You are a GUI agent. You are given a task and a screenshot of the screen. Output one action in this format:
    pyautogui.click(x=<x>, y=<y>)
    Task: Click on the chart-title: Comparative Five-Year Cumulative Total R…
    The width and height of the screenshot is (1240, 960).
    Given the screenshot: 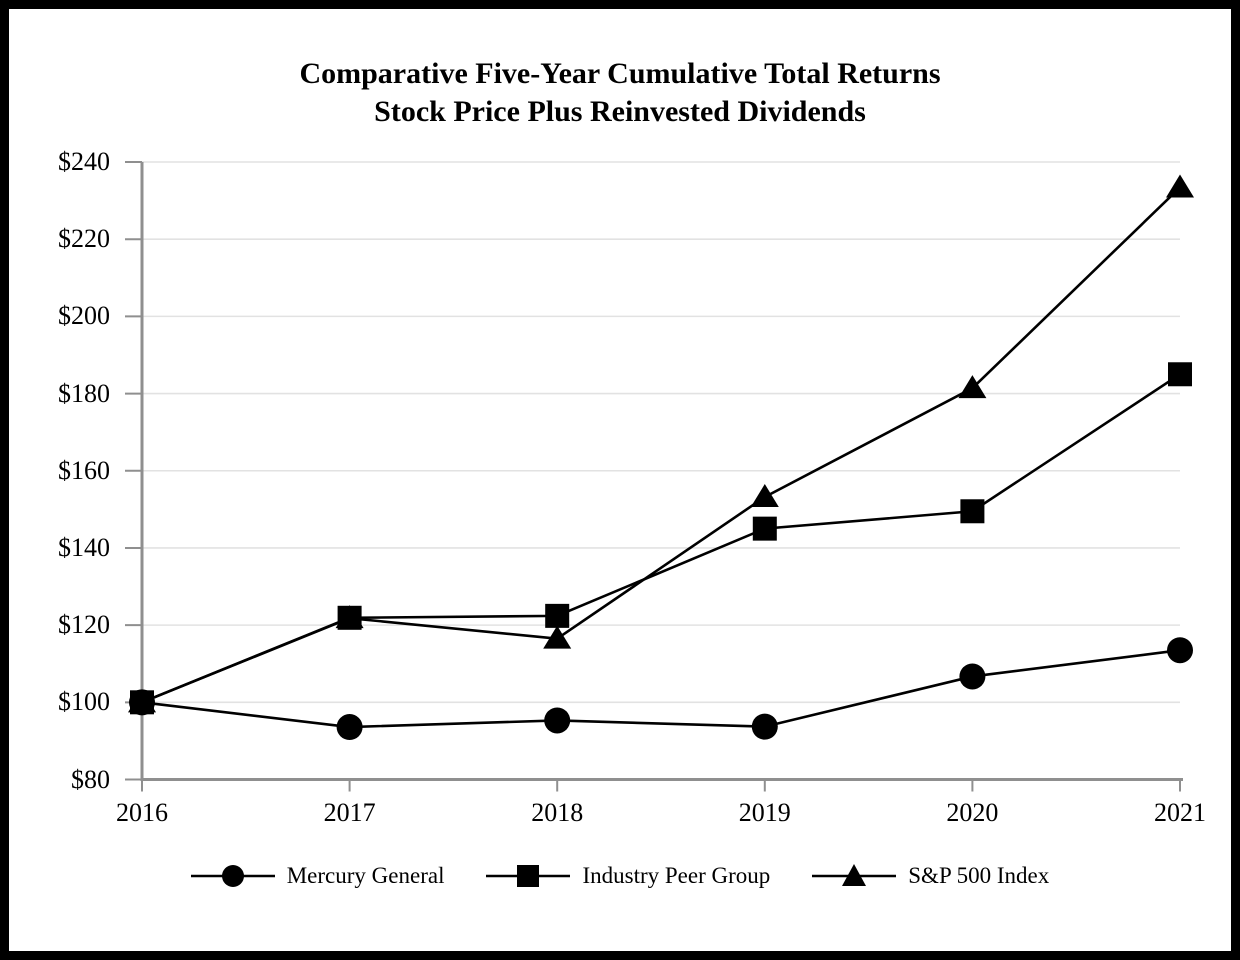 What is the action you would take?
    pyautogui.click(x=620, y=93)
    